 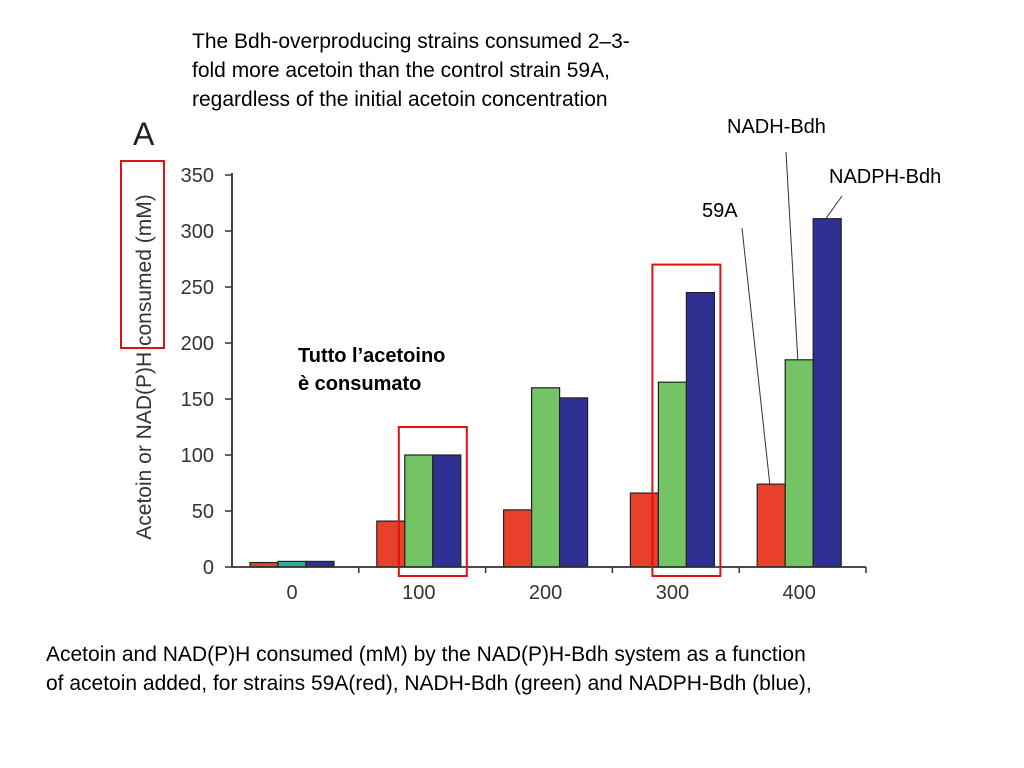 What do you see at coordinates (208, 568) in the screenshot?
I see `y-tick-label: 0` at bounding box center [208, 568].